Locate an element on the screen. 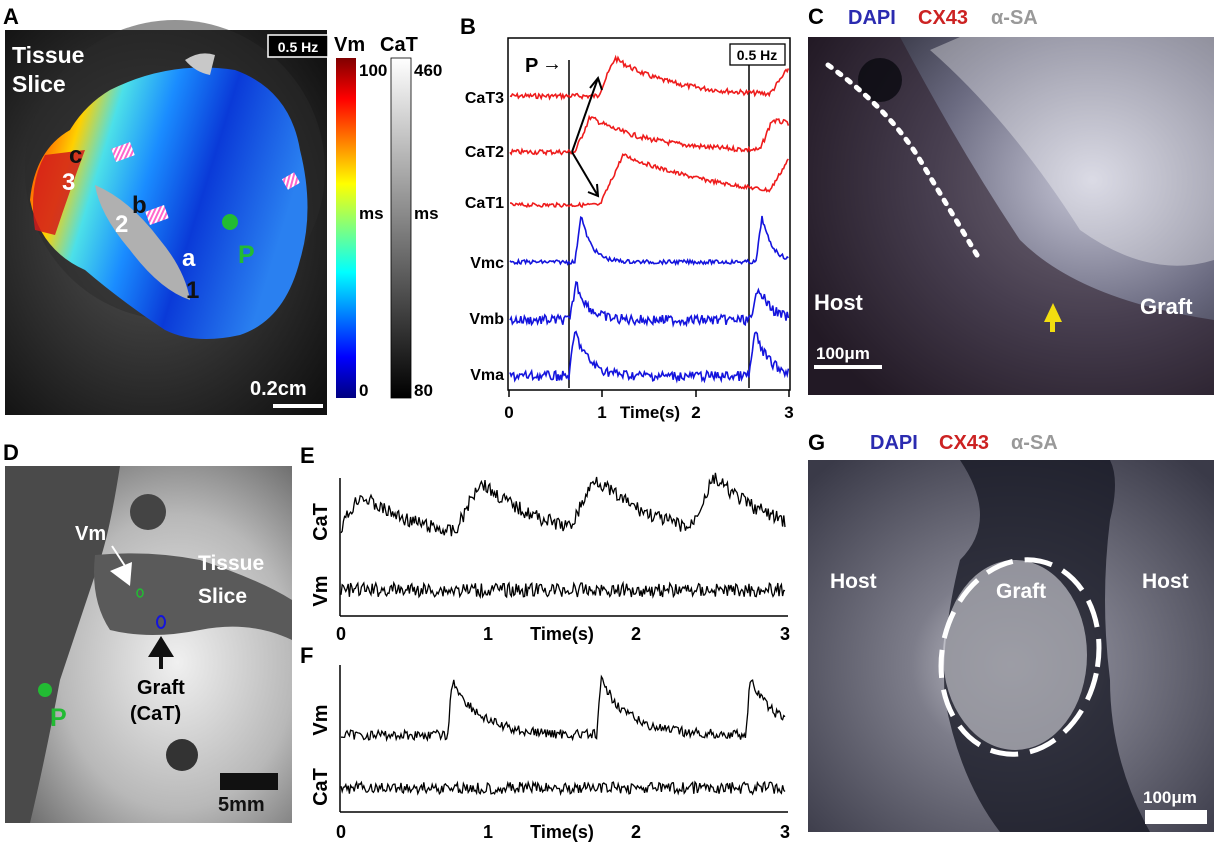  colorbars: Vm CaT 100 ms 0 460 ms 80 is located at coordinates (388, 217).